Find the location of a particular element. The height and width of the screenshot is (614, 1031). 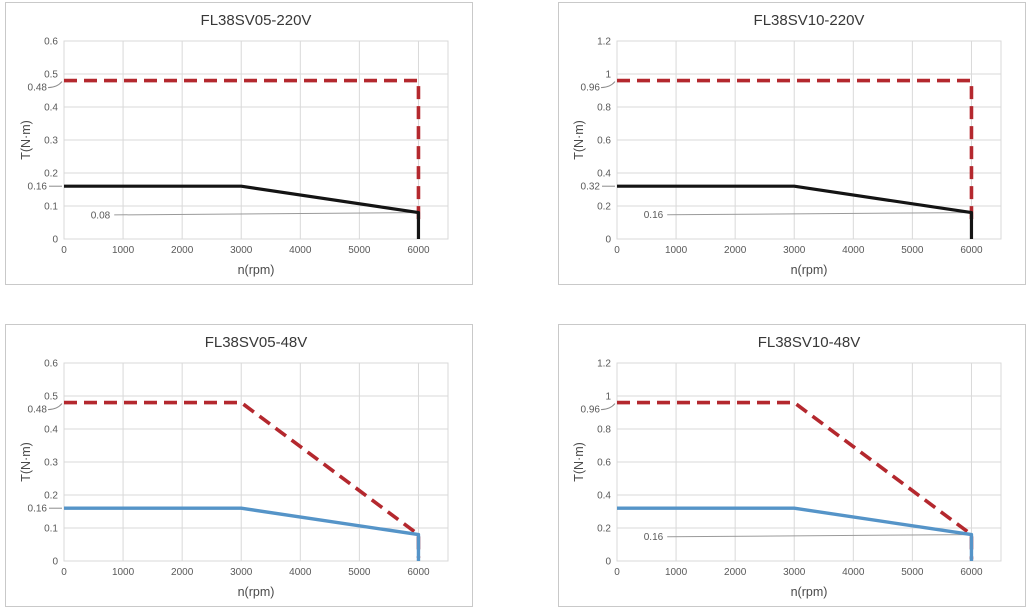

y-callout-0.32: 0.32 is located at coordinates (598, 187).